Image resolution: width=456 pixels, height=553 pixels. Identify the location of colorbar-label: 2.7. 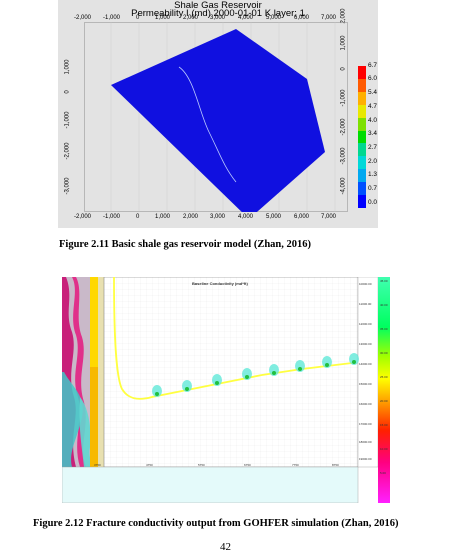
(373, 147).